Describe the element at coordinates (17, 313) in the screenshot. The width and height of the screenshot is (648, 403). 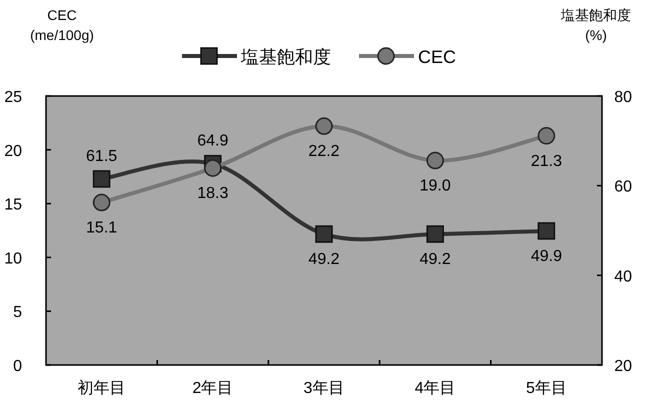
I see `y-tick-label: 5` at that location.